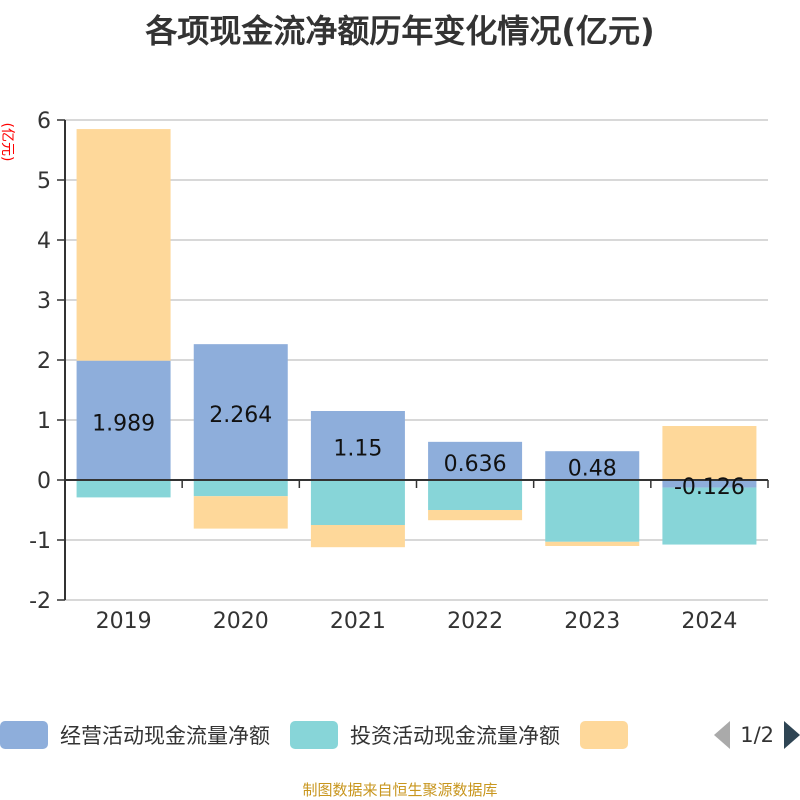  I want to click on y-tick-label: 6, so click(44, 121).